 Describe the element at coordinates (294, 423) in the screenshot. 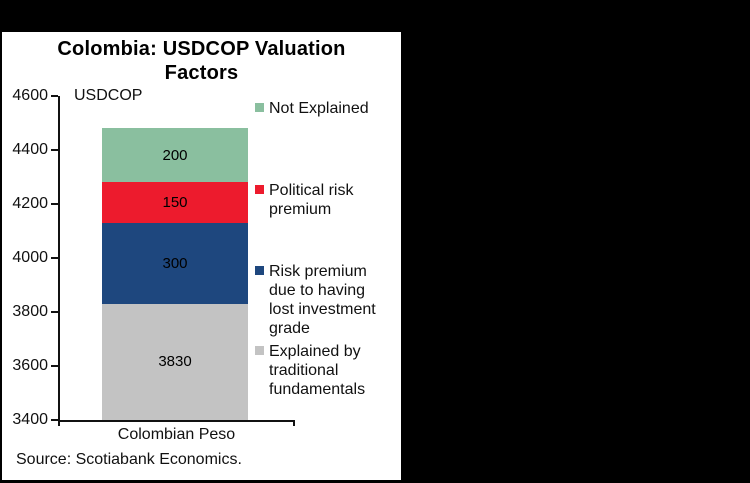

I see `x-axis-end-tick` at that location.